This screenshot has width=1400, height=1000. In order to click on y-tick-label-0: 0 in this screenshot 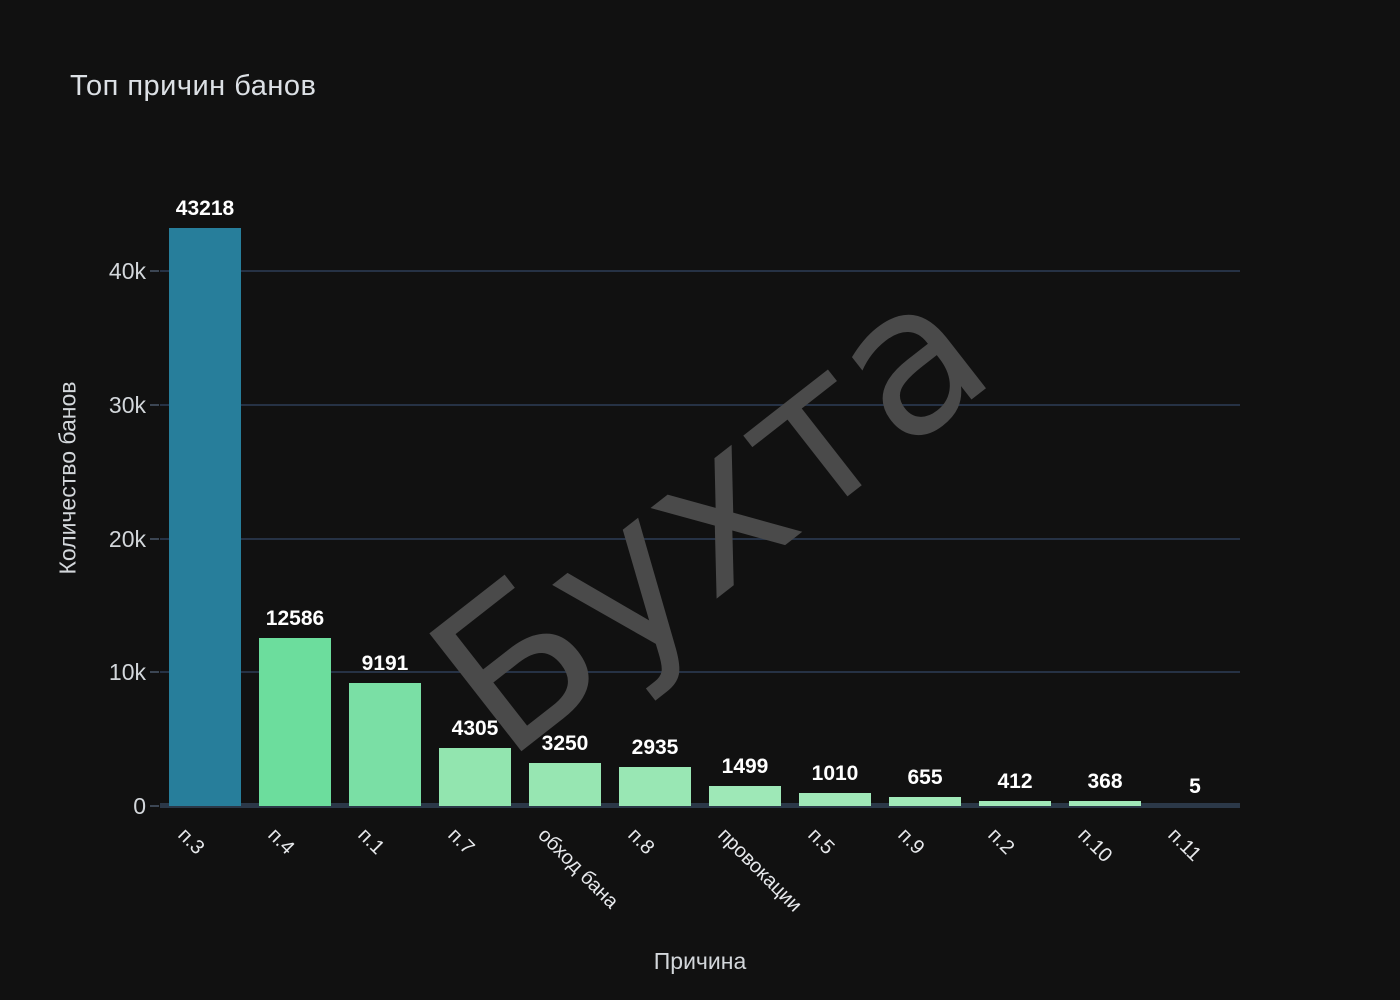, I will do `click(139, 806)`.